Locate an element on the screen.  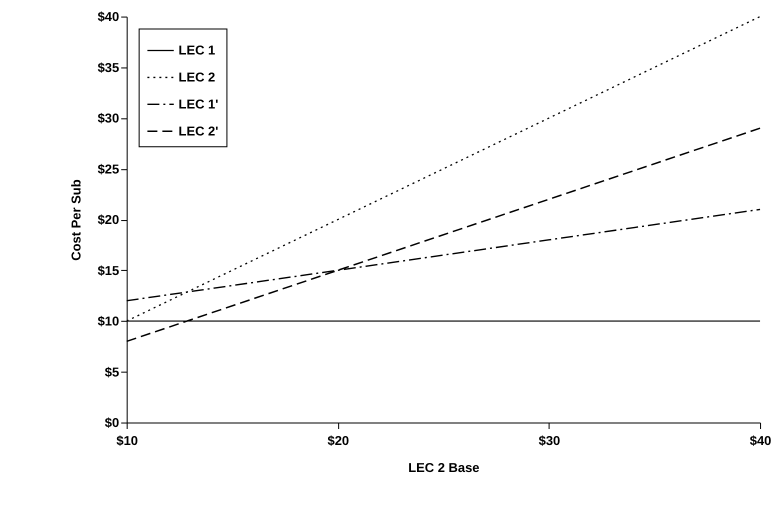
y-tick-label: $15 is located at coordinates (109, 270).